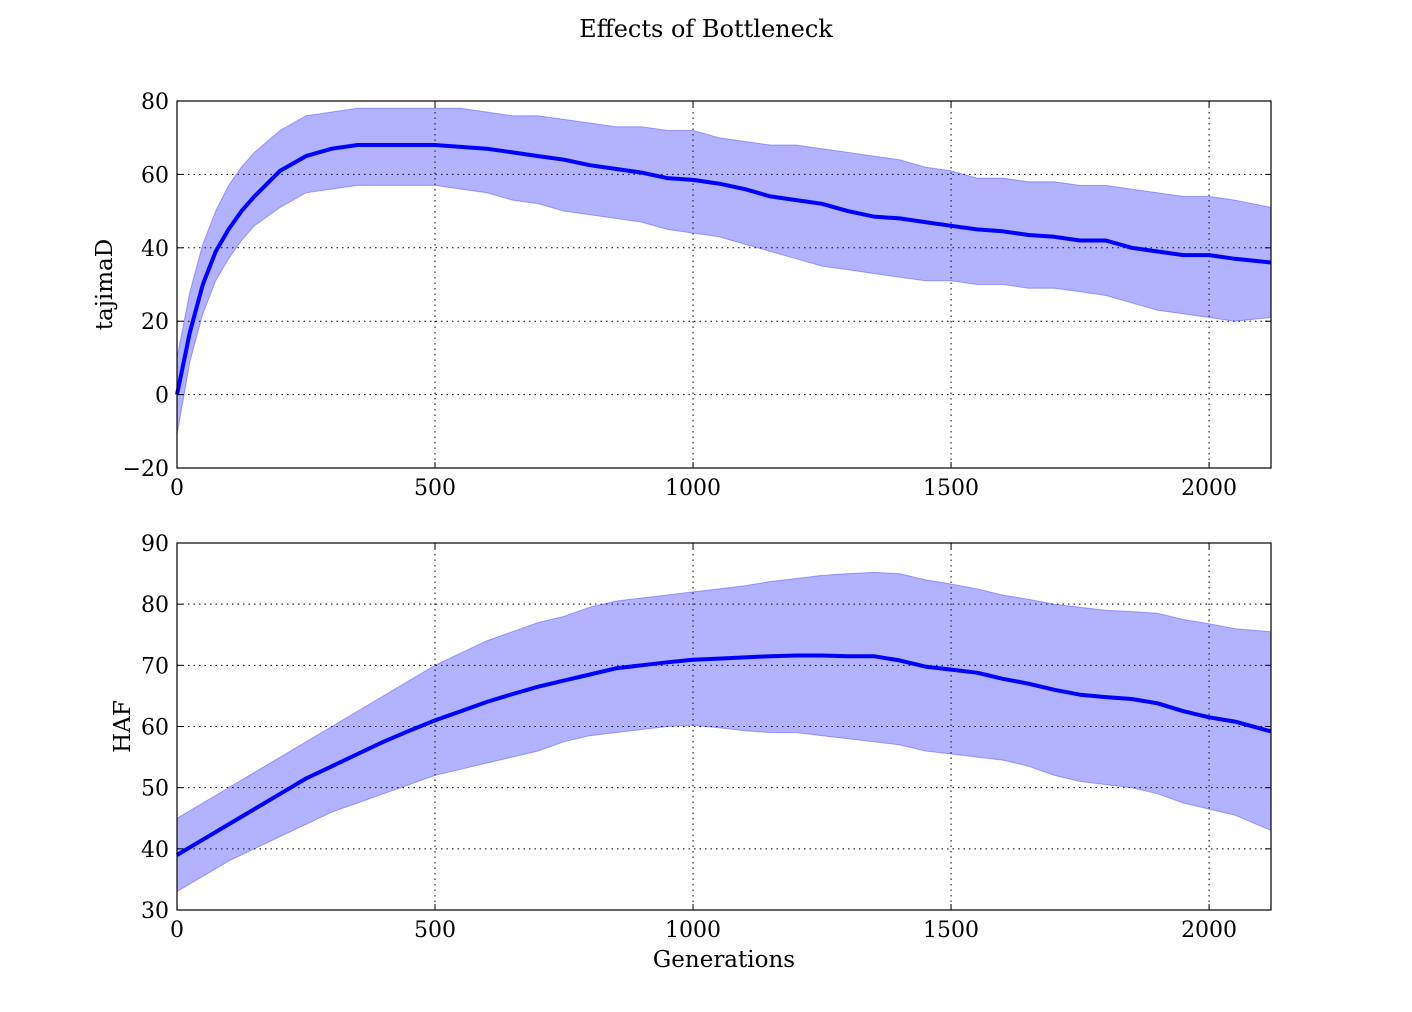 The image size is (1412, 1012). Describe the element at coordinates (724, 960) in the screenshot. I see `x-axis-label: Generations` at that location.